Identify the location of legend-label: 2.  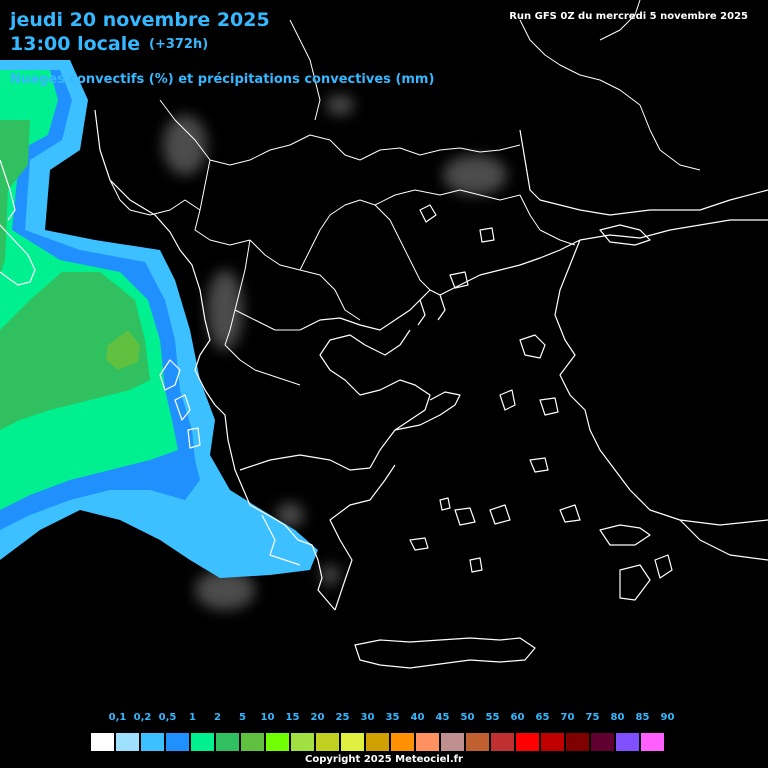
(217, 717).